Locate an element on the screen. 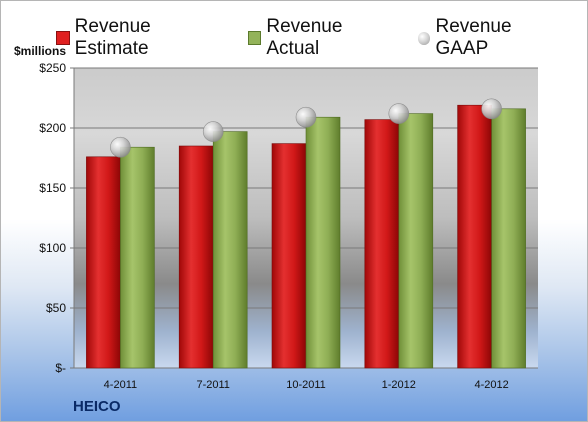 The height and width of the screenshot is (422, 588). company-name: HEICO is located at coordinates (97, 406).